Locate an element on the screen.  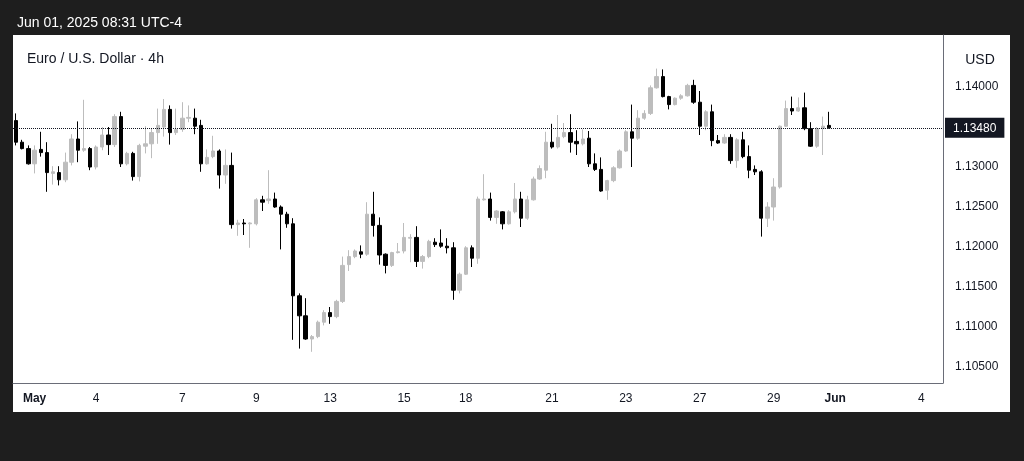
y-tick-label: 1.13000 is located at coordinates (977, 166).